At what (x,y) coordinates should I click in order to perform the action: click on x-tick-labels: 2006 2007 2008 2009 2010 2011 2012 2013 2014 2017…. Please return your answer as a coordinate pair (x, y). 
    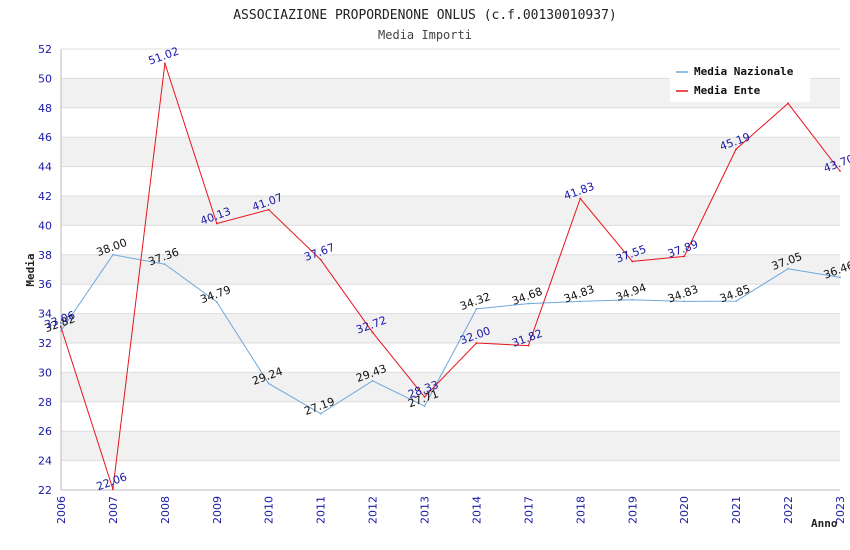
    Looking at the image, I should click on (451, 510).